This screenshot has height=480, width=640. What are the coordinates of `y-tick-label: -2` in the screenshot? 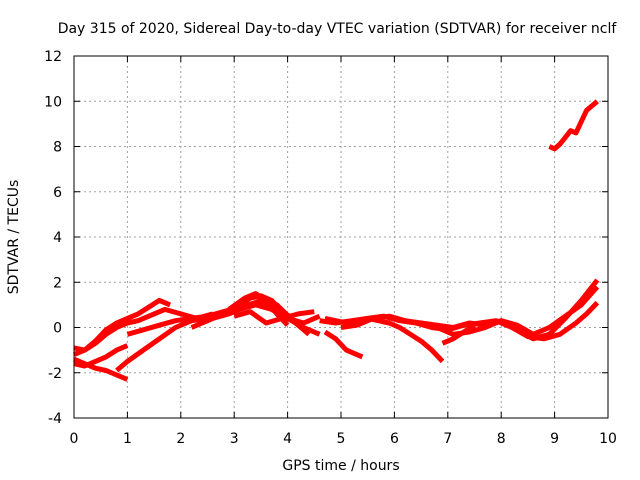 It's located at (55, 374).